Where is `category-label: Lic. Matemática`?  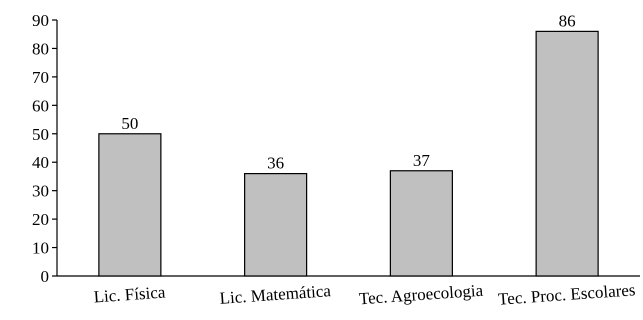 category-label: Lic. Matemática is located at coordinates (275, 294).